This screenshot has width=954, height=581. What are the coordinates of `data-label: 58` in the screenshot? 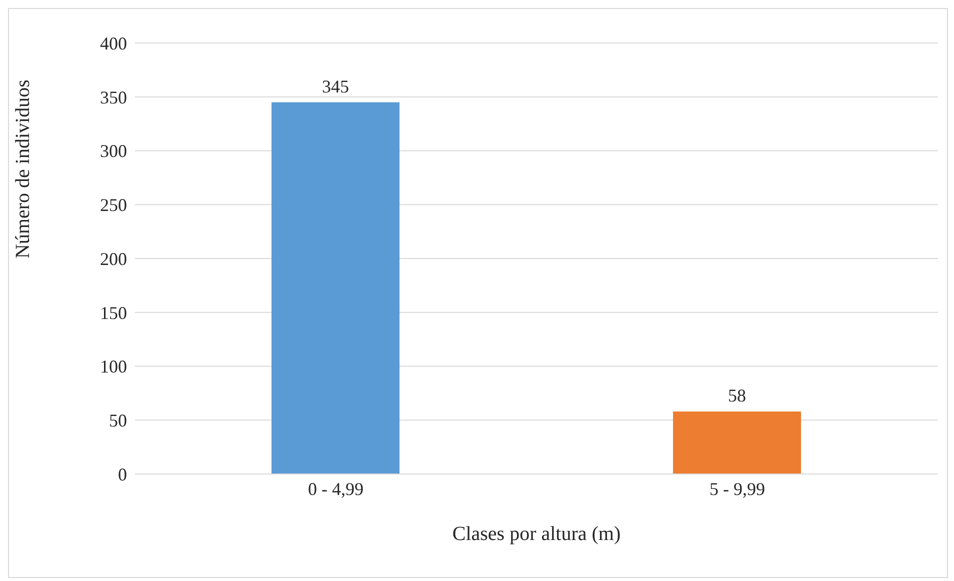 It's located at (737, 396).